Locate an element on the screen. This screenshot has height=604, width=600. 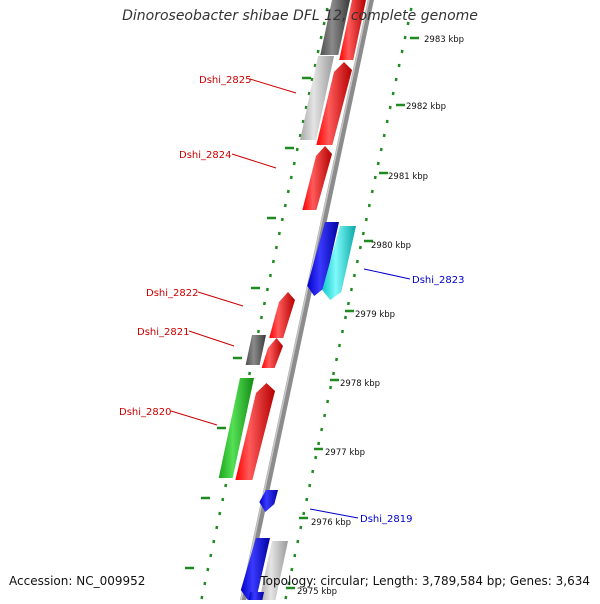
gene-label-dshi-2825: Dshi_2825 is located at coordinates (225, 80).